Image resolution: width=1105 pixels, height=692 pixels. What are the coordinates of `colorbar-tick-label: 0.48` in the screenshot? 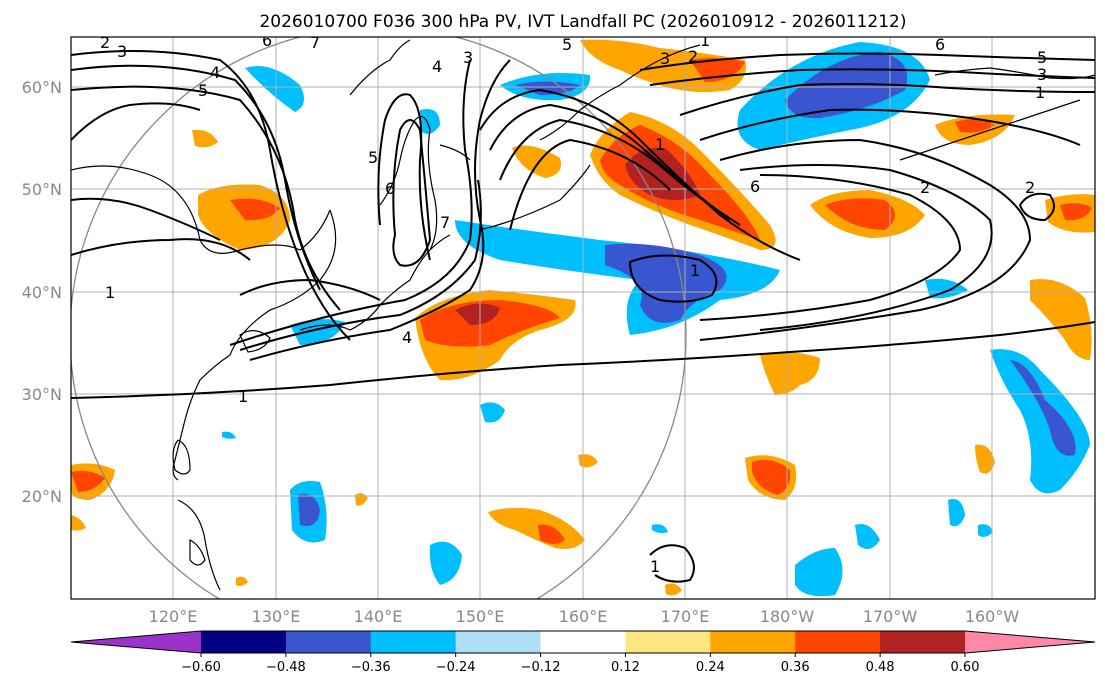 It's located at (880, 667).